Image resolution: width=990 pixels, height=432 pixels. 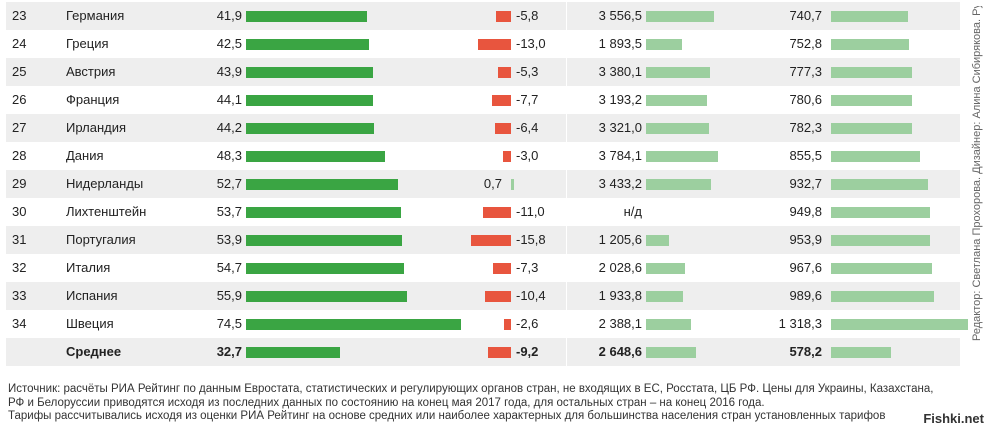 What do you see at coordinates (95, 15) in the screenshot?
I see `country-cell: Германия` at bounding box center [95, 15].